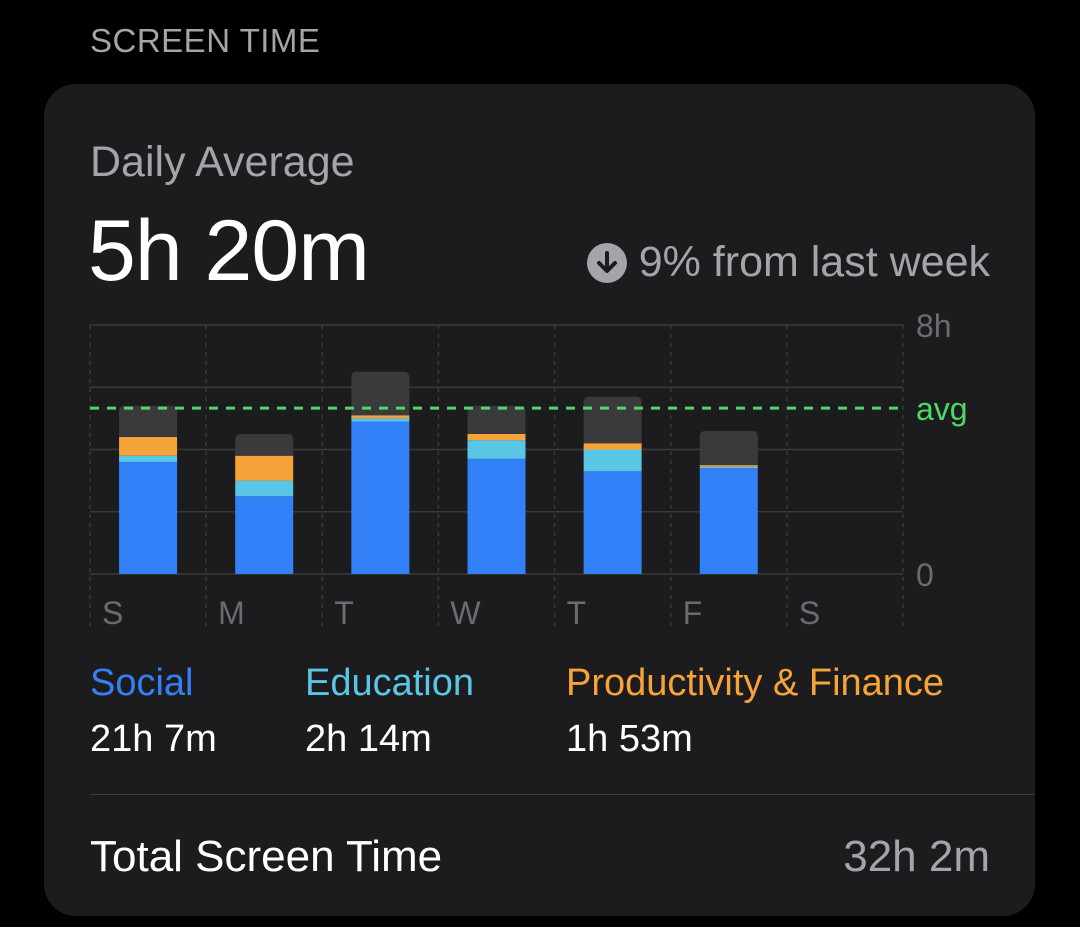  What do you see at coordinates (606, 262) in the screenshot?
I see `arrow-down-circle-icon` at bounding box center [606, 262].